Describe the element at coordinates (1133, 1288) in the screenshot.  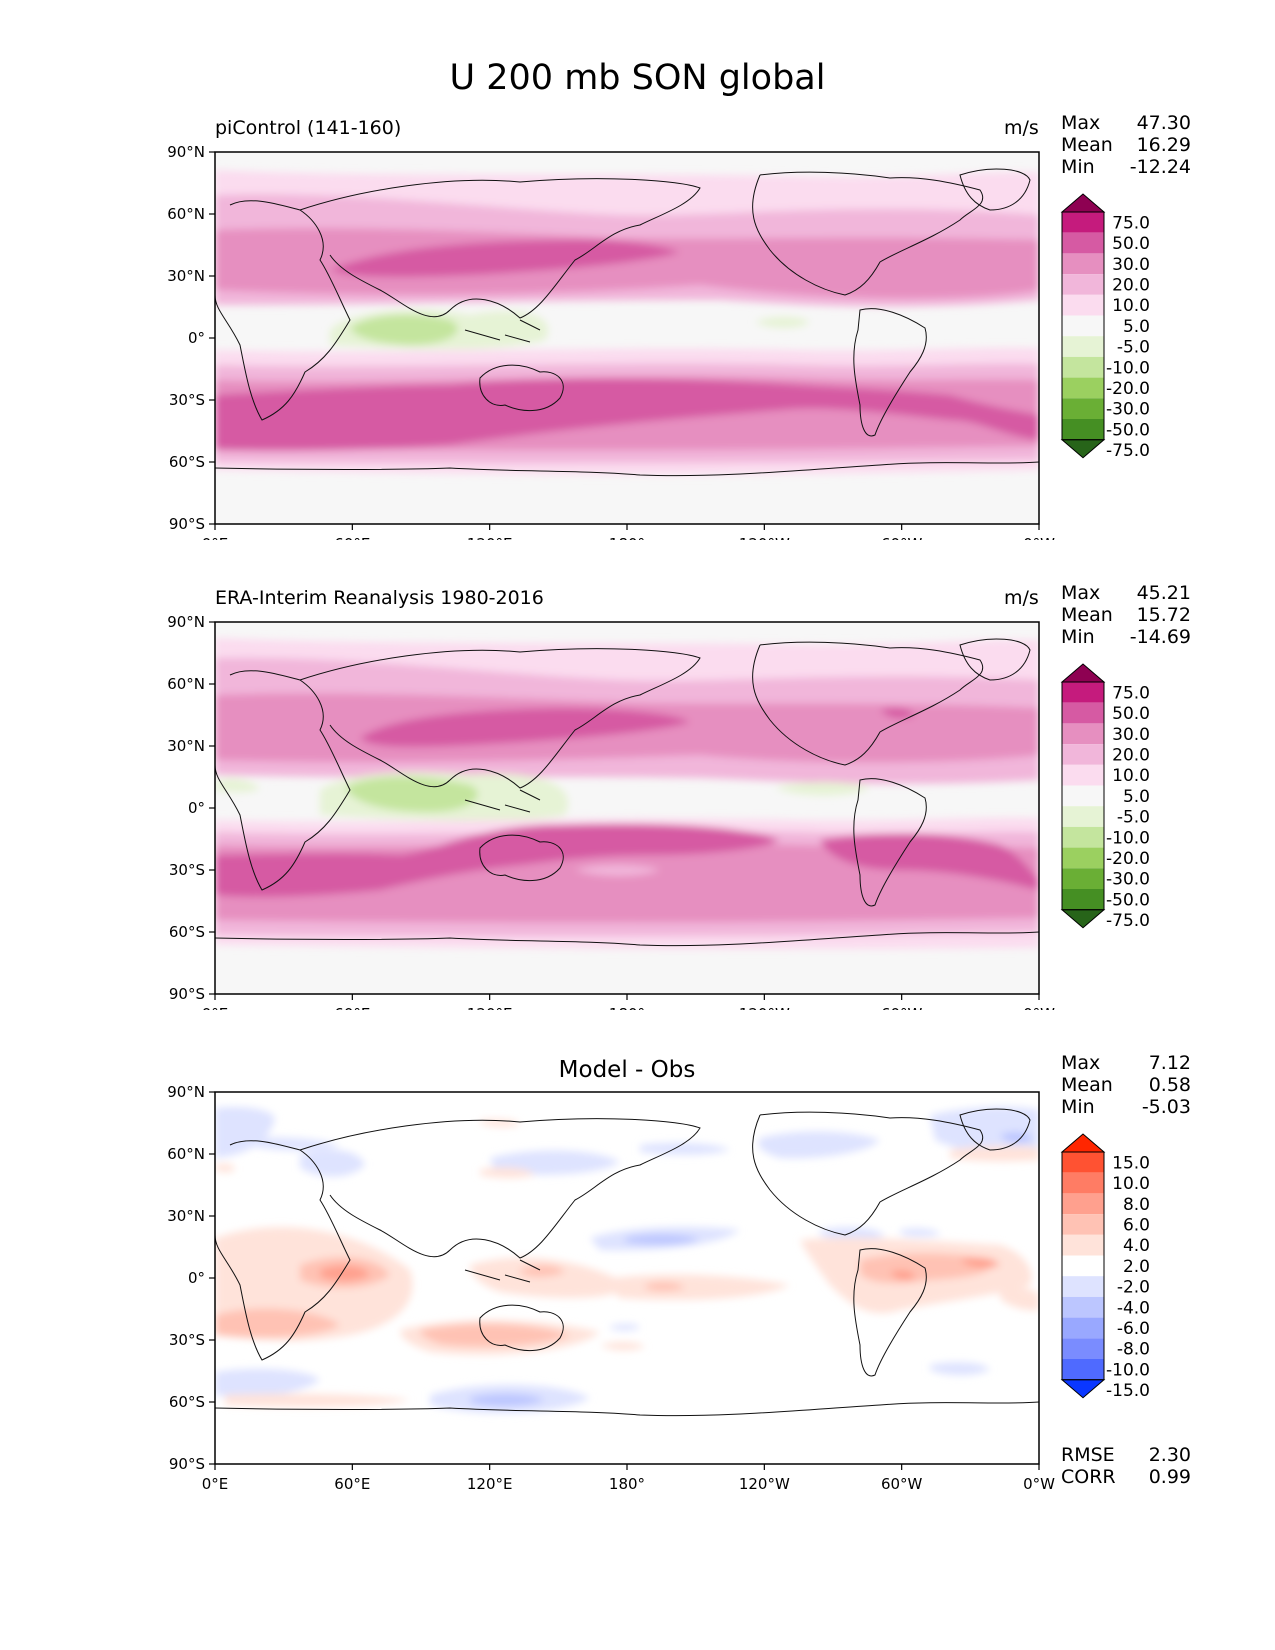
I see `colorbar-label: -2.0` at that location.